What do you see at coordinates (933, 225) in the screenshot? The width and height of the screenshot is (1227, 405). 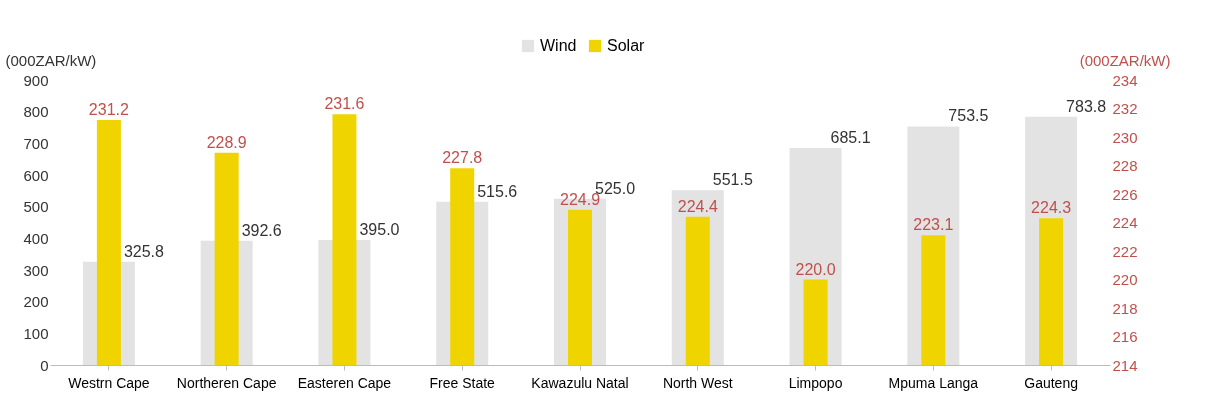 I see `data-label: 223.1` at bounding box center [933, 225].